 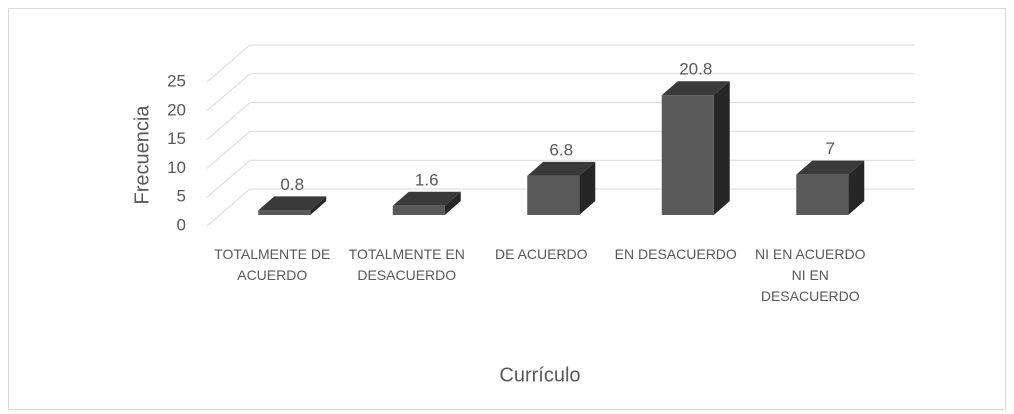 What do you see at coordinates (176, 109) in the screenshot?
I see `y-tick-label: 20` at bounding box center [176, 109].